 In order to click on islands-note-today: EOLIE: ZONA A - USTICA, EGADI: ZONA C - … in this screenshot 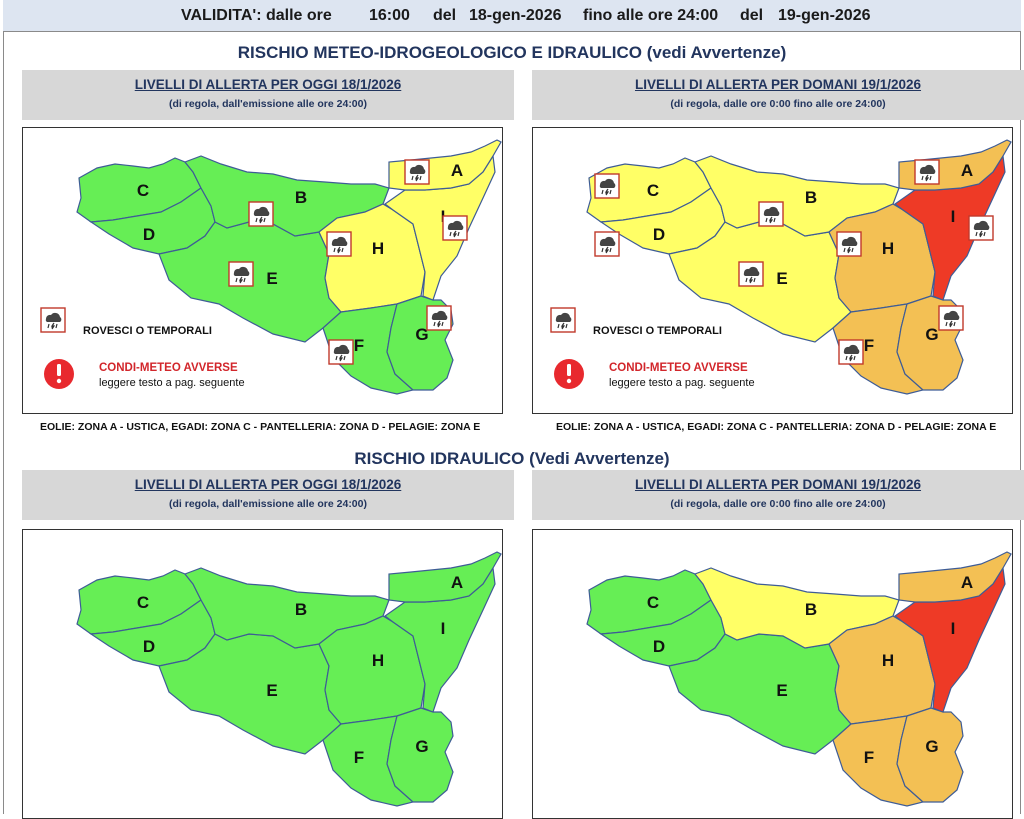, I will do `click(260, 427)`.